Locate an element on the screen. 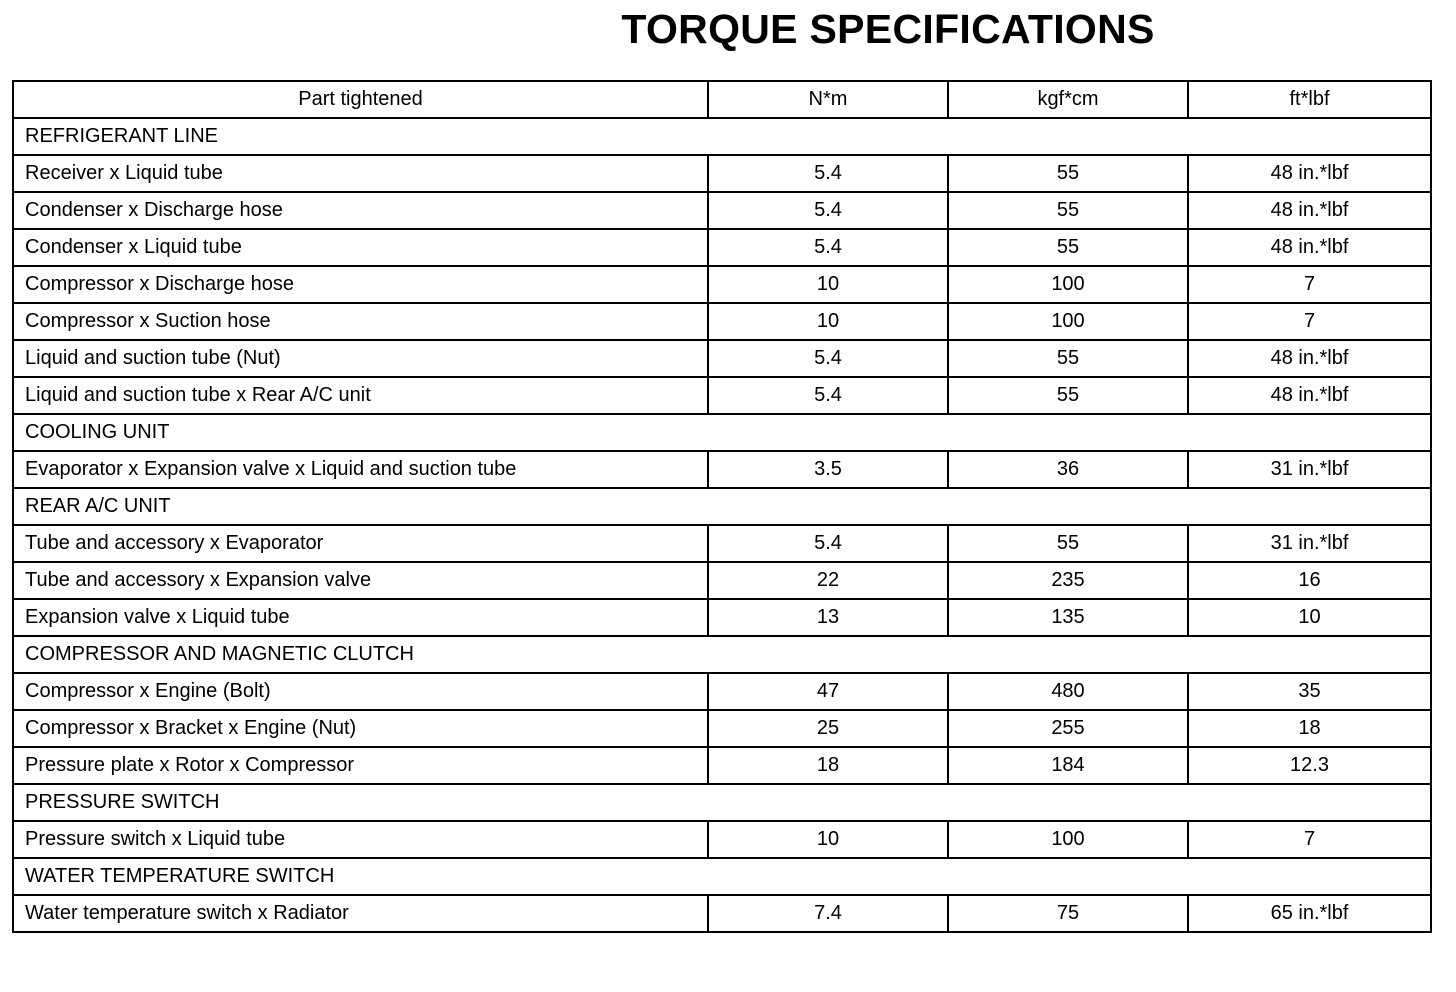 The height and width of the screenshot is (992, 1456). table-row: Condenser x Liquid tube 5.4 55 48 in.*lbf is located at coordinates (722, 247).